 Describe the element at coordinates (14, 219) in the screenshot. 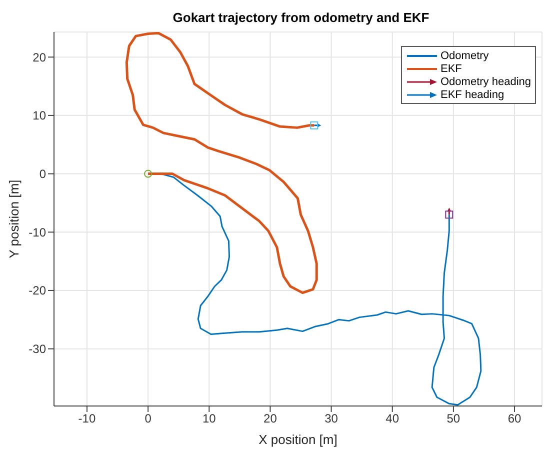

I see `y-axis-title: Y position [m]` at that location.